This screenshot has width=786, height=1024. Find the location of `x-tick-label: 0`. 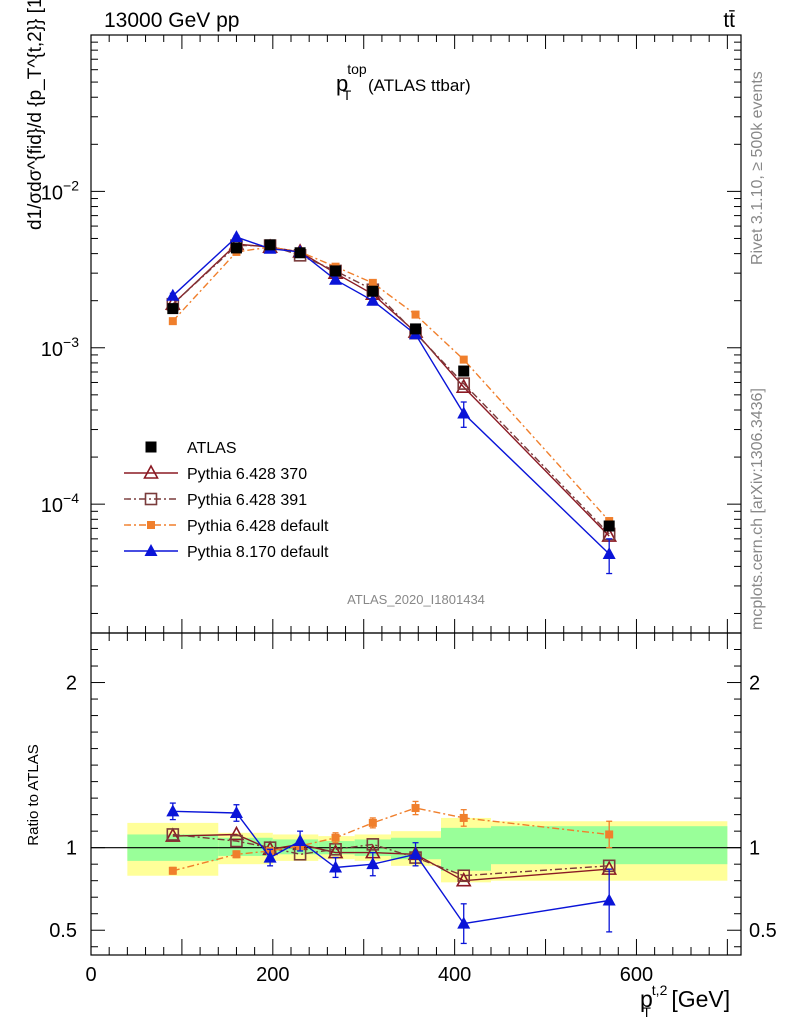

x-tick-label: 0 is located at coordinates (90, 975).